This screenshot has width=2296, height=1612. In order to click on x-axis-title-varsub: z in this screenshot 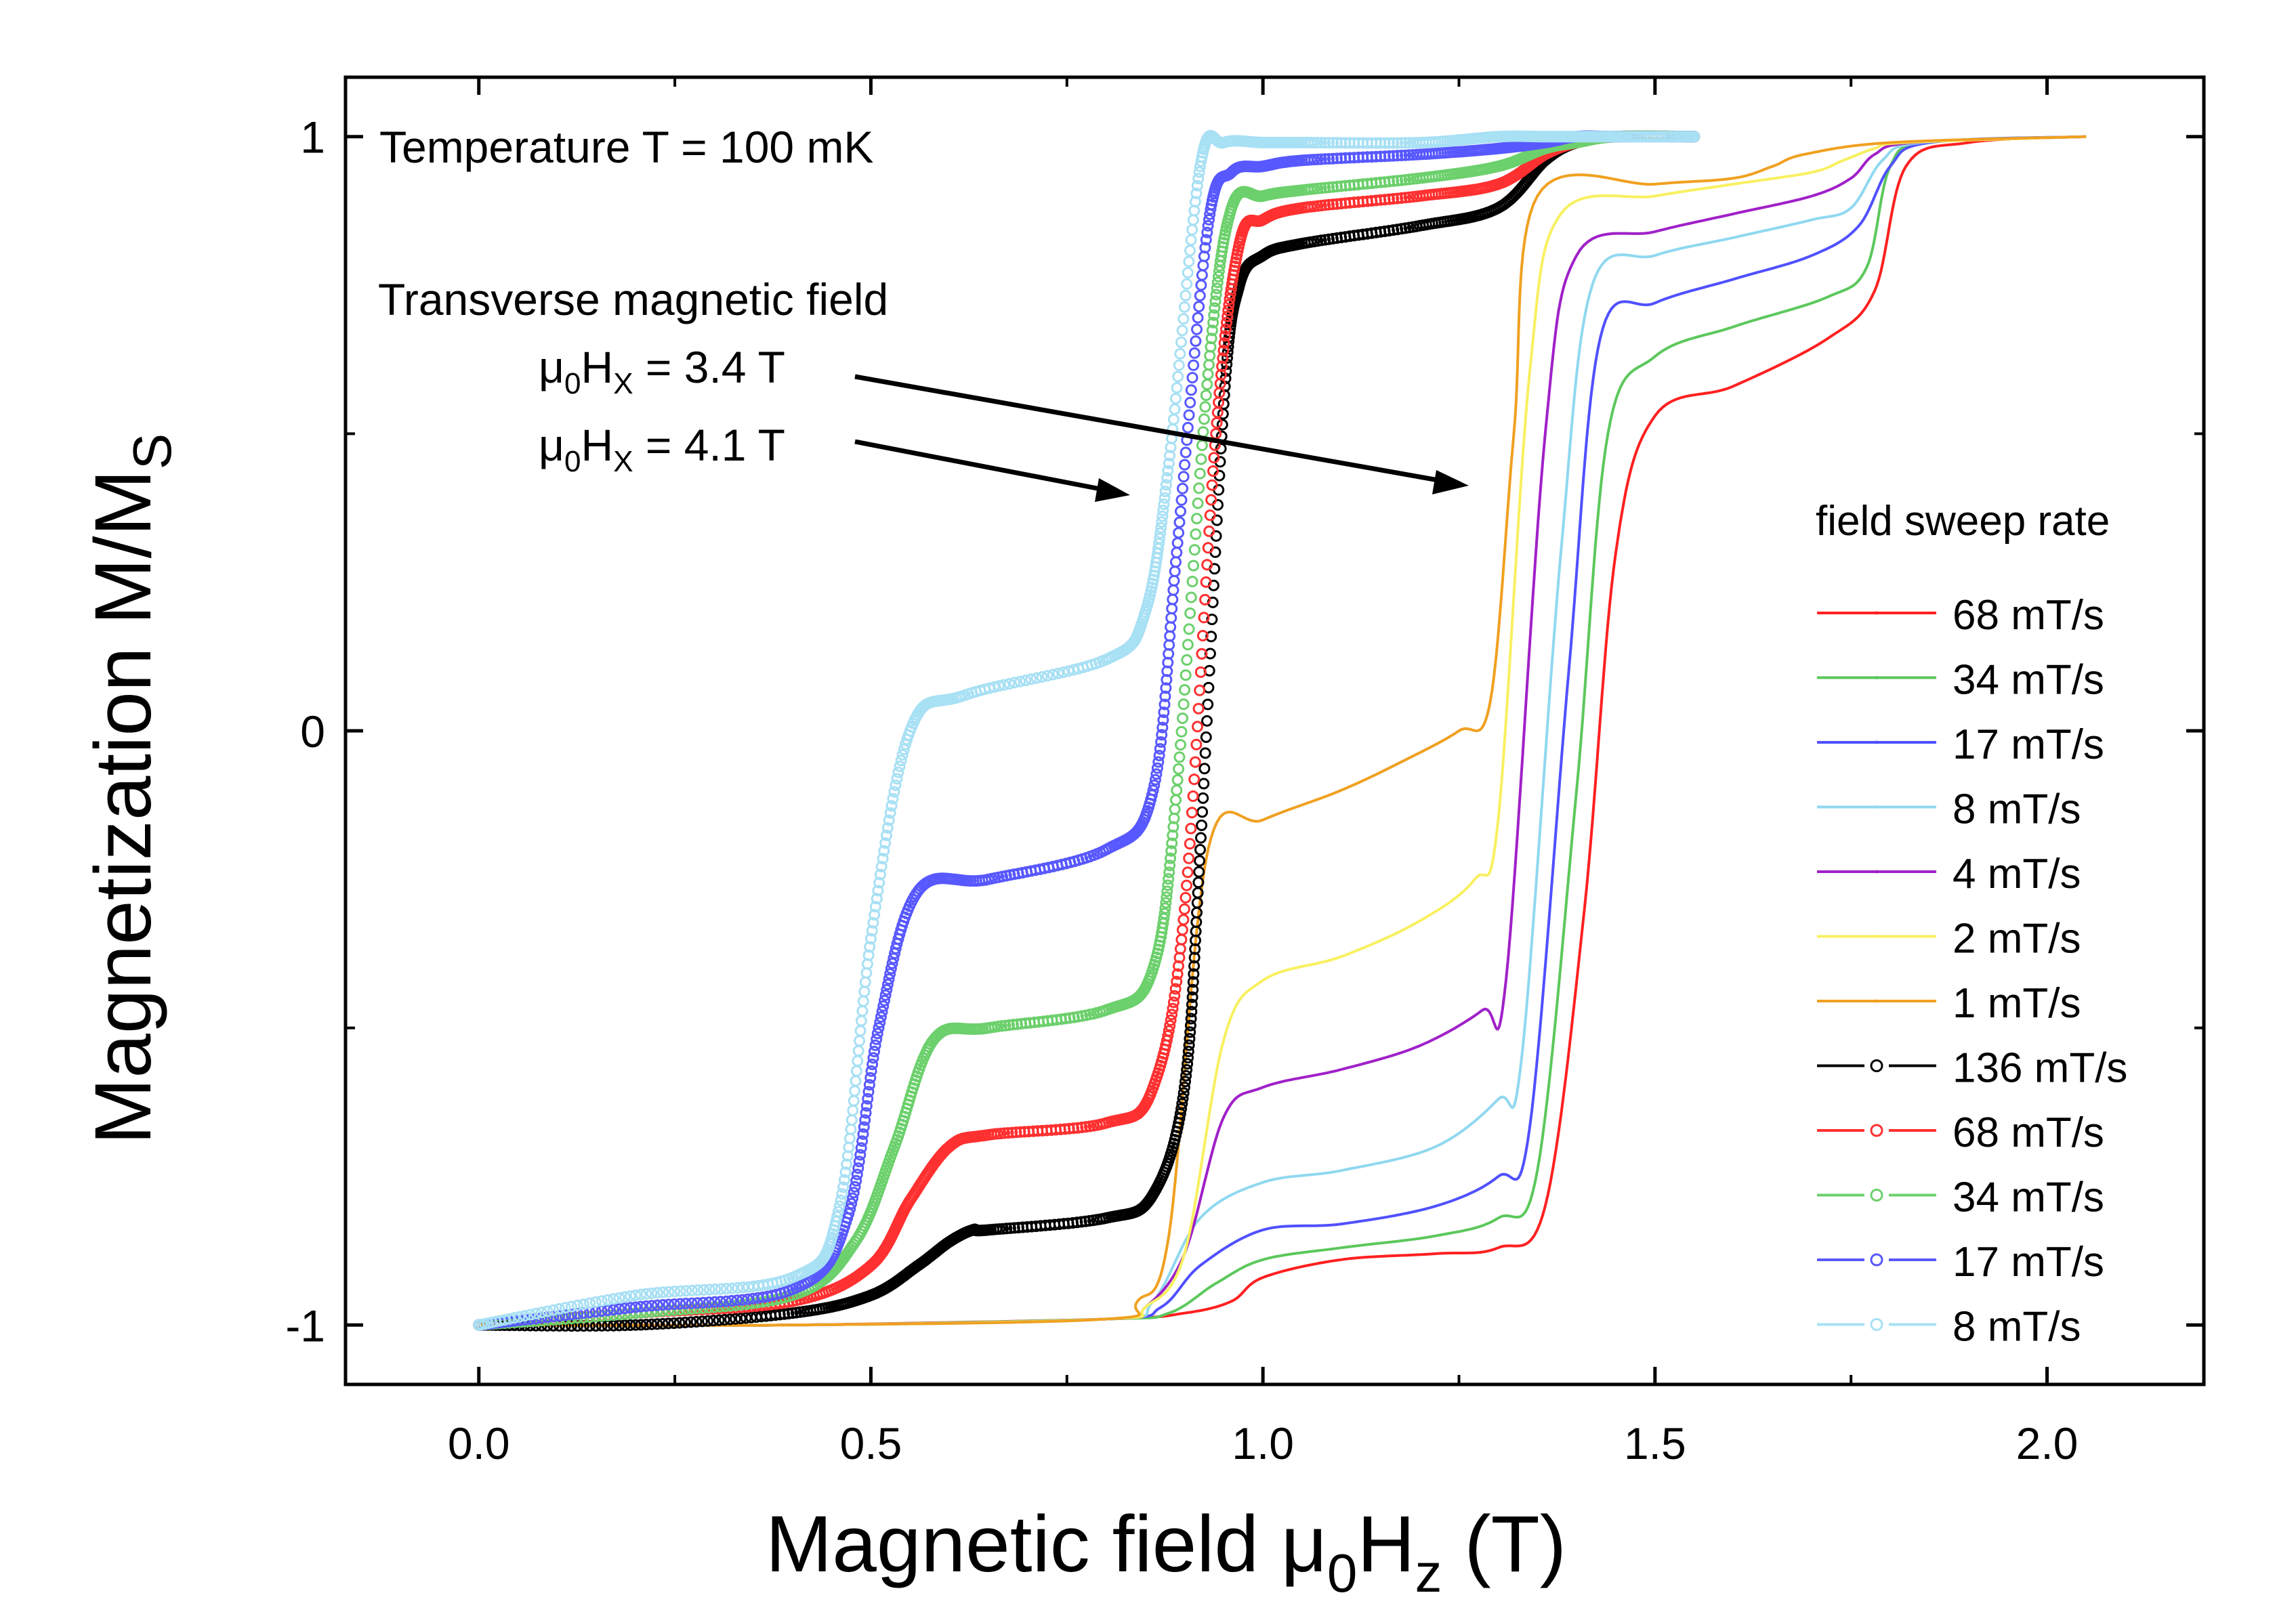, I will do `click(1428, 1573)`.